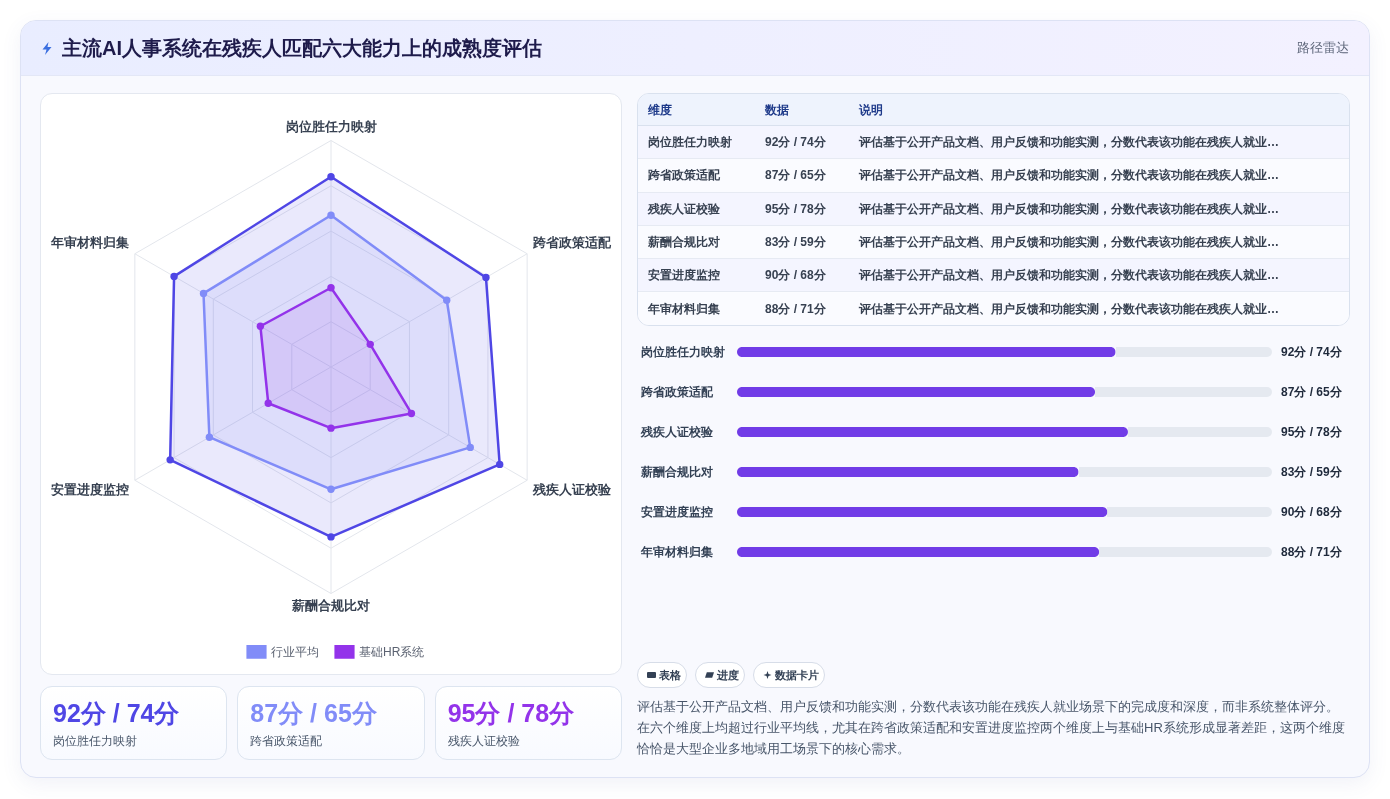 The width and height of the screenshot is (1390, 799). Describe the element at coordinates (676, 472) in the screenshot. I see `y-tick-label: 薪酬合规比对` at that location.